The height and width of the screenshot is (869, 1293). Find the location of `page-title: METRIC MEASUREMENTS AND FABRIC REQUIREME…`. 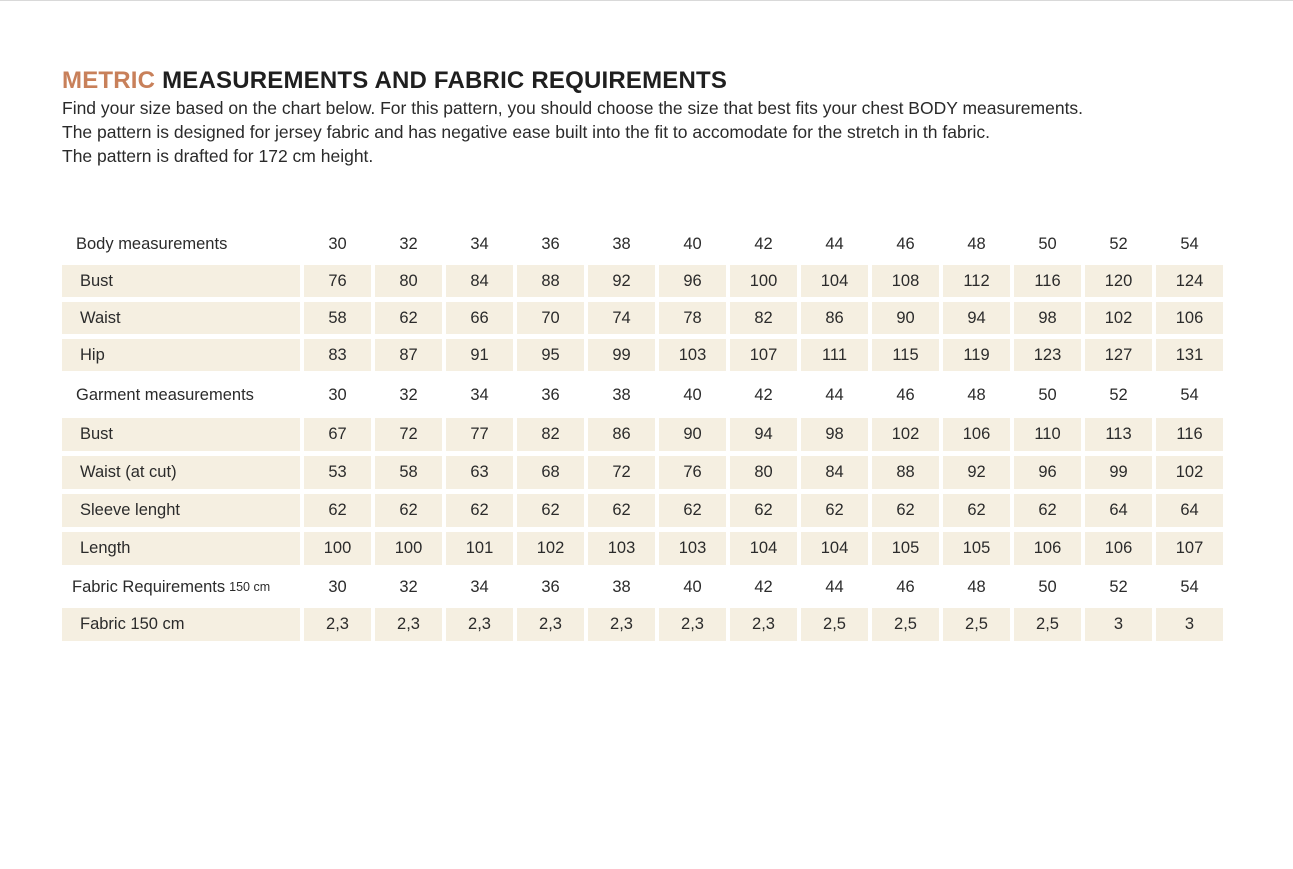

page-title: METRIC MEASUREMENTS AND FABRIC REQUIREME… is located at coordinates (662, 81).